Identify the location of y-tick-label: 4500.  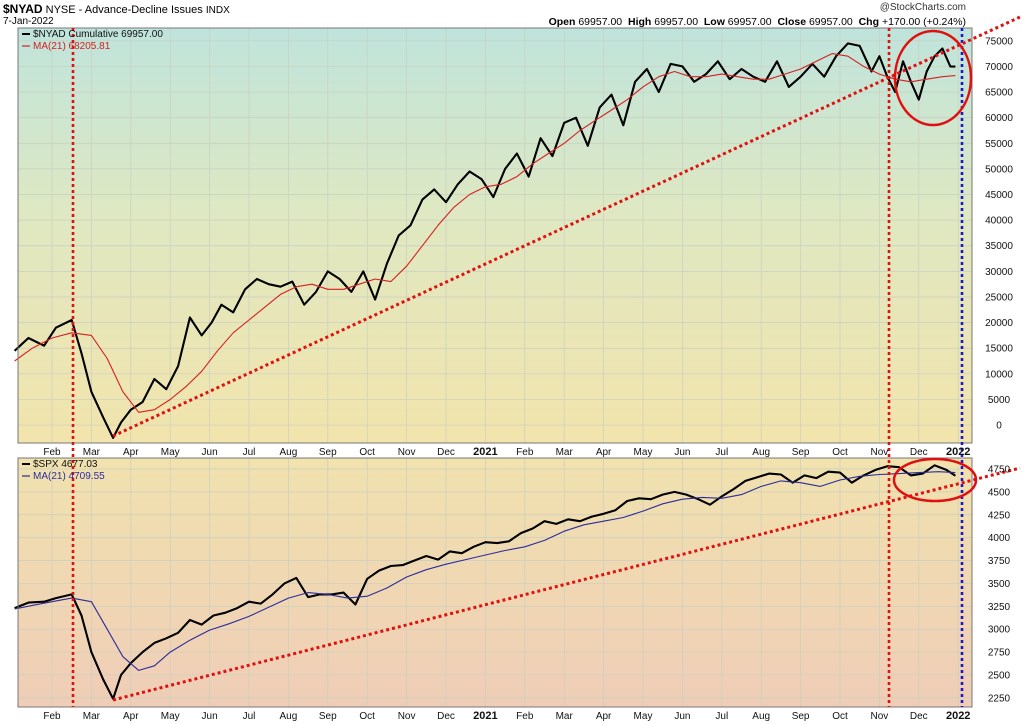
(999, 492).